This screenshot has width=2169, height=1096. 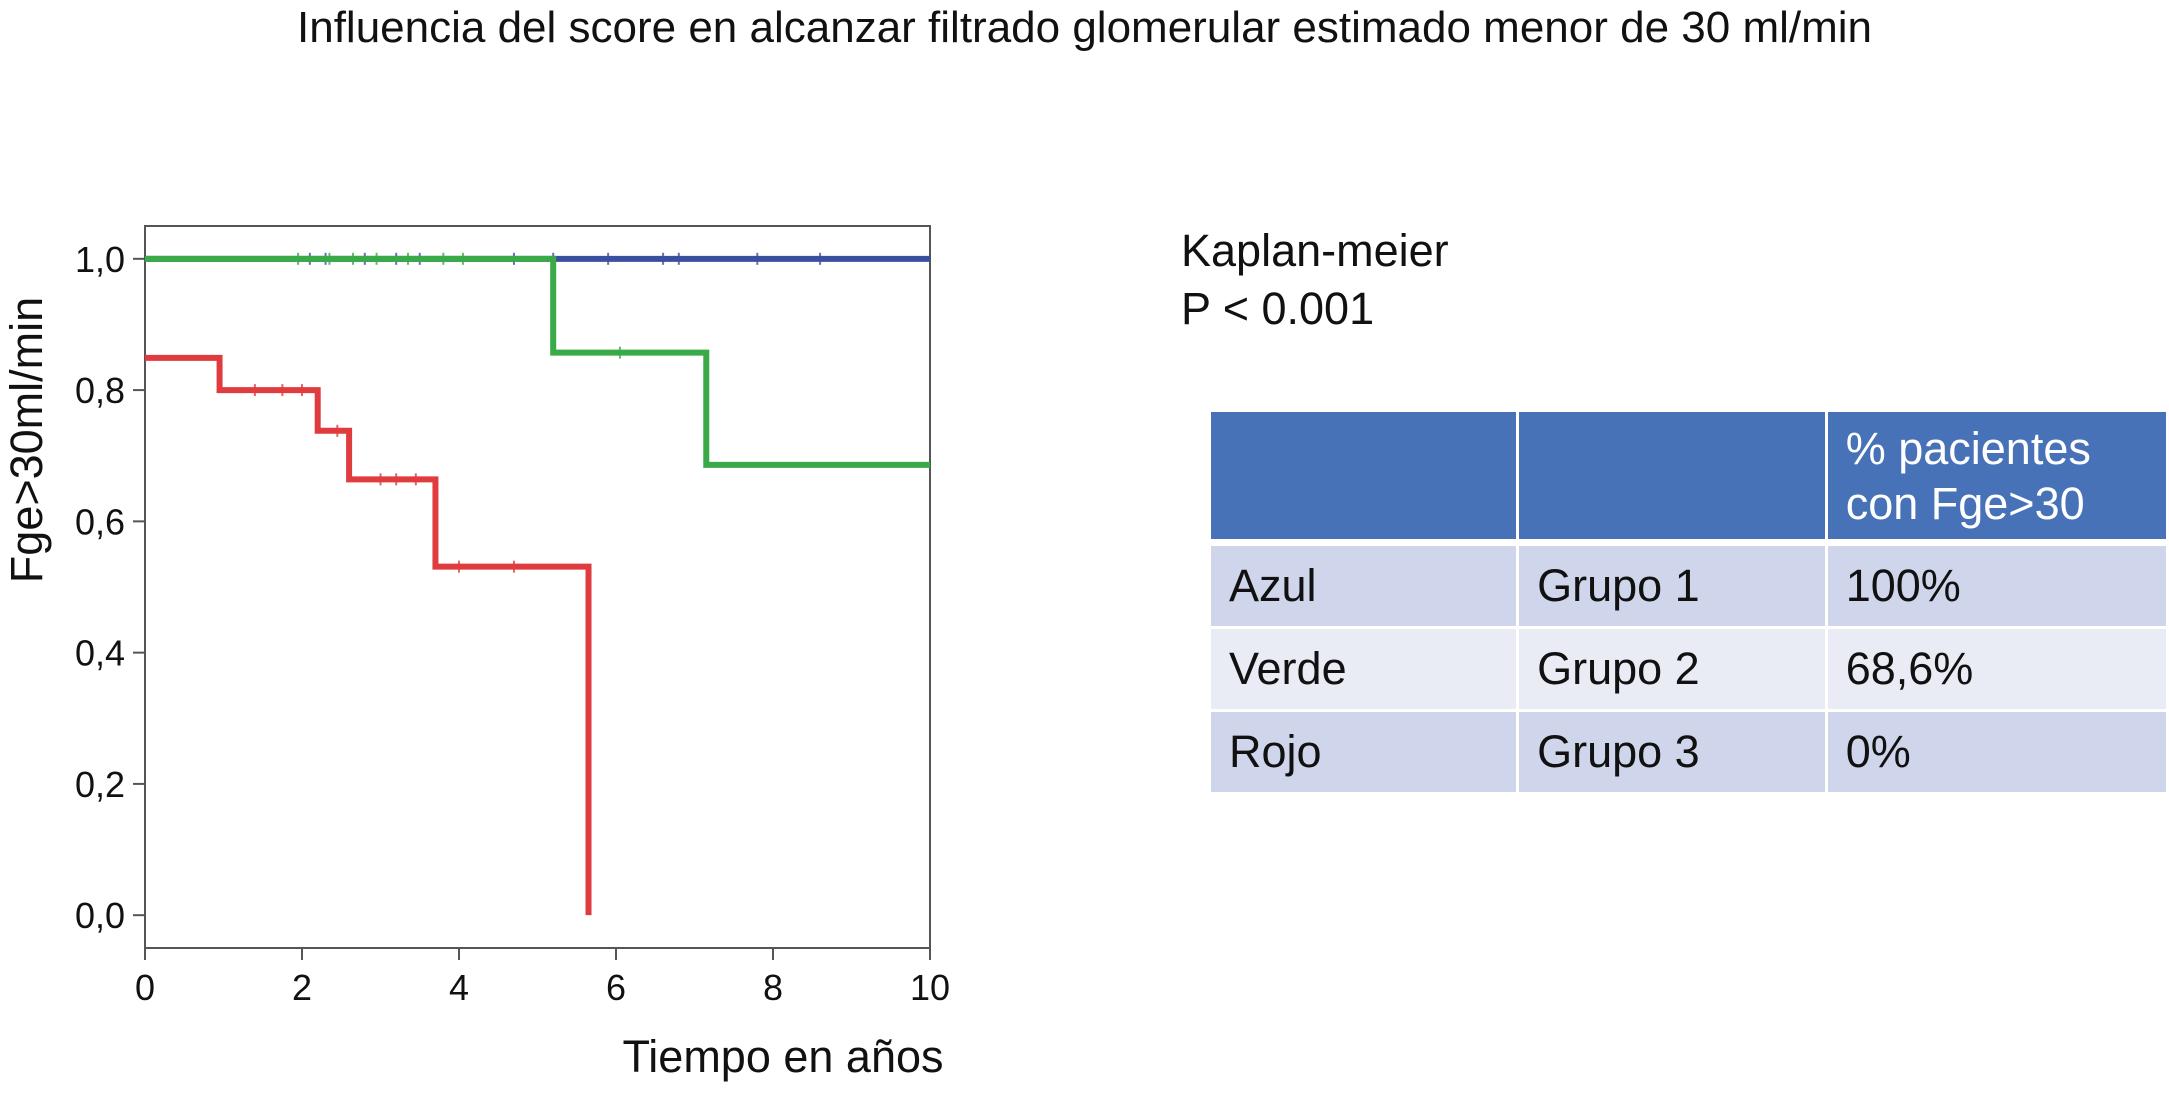 What do you see at coordinates (459, 987) in the screenshot?
I see `x-tick-label: 4` at bounding box center [459, 987].